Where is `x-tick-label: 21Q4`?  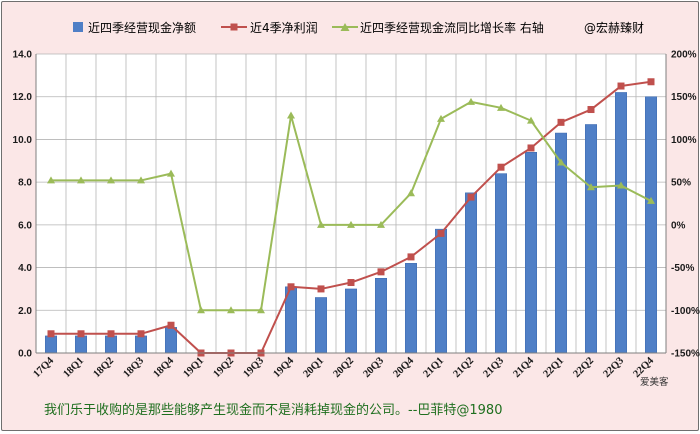 x-tick-label: 21Q4 is located at coordinates (523, 367).